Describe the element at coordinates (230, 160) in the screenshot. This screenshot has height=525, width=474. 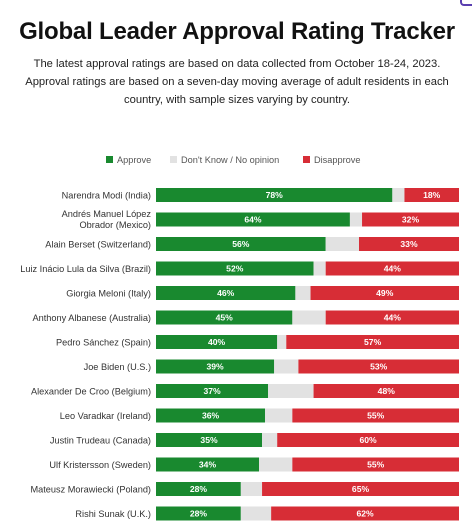
I see `legend-label-1: Don't Know / No opinion` at that location.